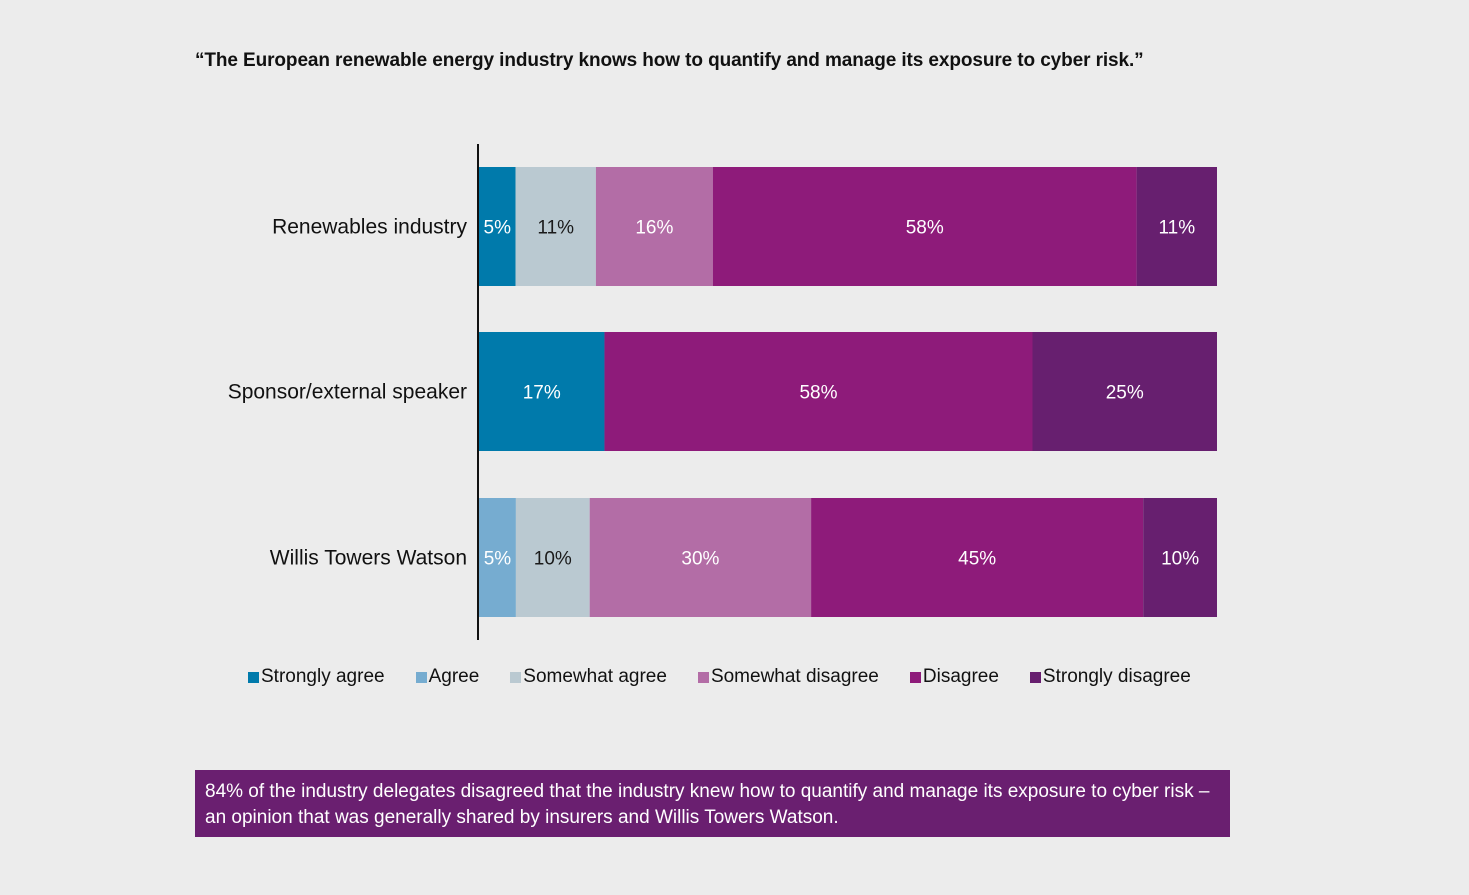 This screenshot has width=1469, height=895. What do you see at coordinates (595, 676) in the screenshot?
I see `legend-label: Somewhat agree` at bounding box center [595, 676].